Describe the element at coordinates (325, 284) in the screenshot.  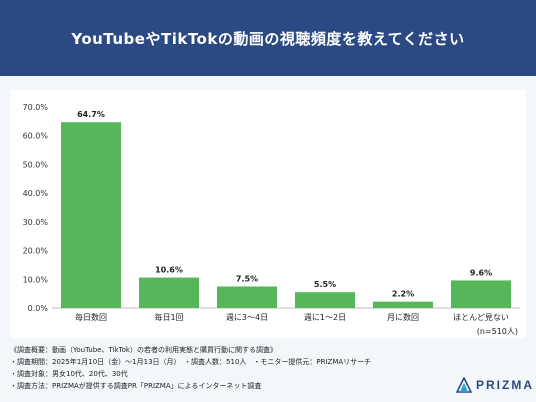
I see `data-label: 5.5%` at that location.